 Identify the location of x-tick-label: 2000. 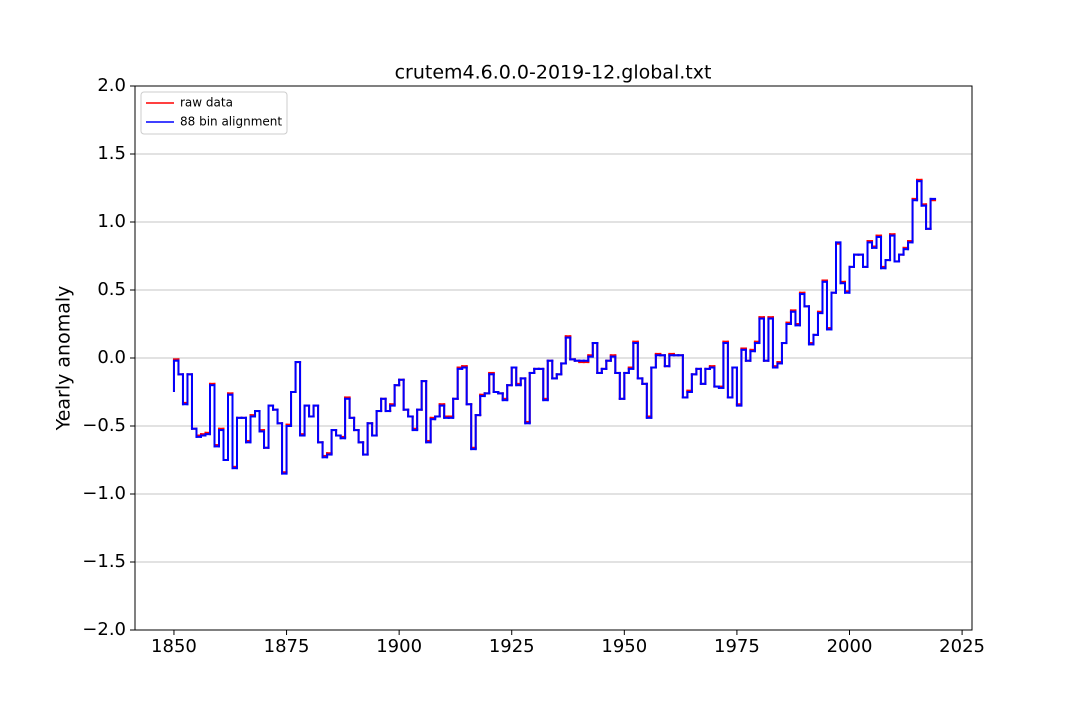
(850, 646).